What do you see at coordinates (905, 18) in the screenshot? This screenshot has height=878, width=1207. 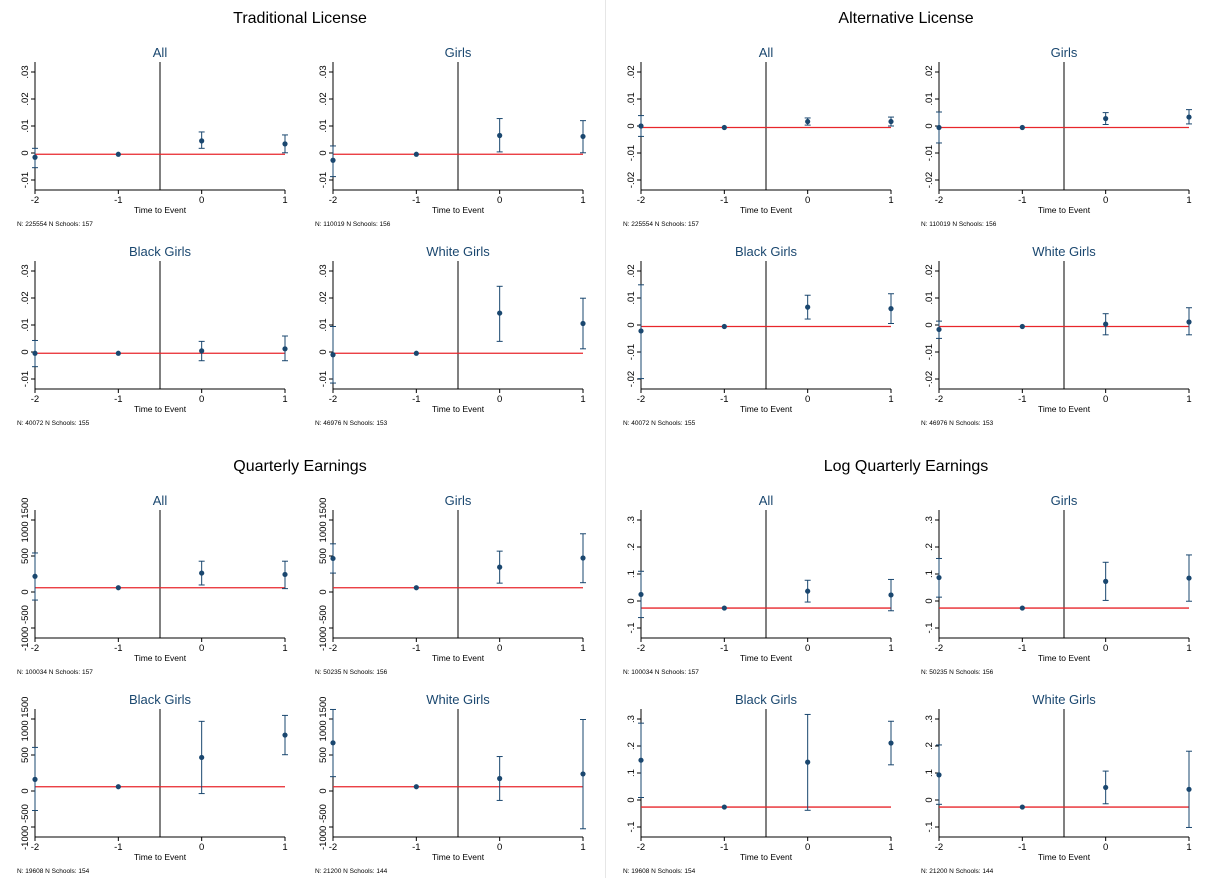 I see `panel-title: Alternative License` at bounding box center [905, 18].